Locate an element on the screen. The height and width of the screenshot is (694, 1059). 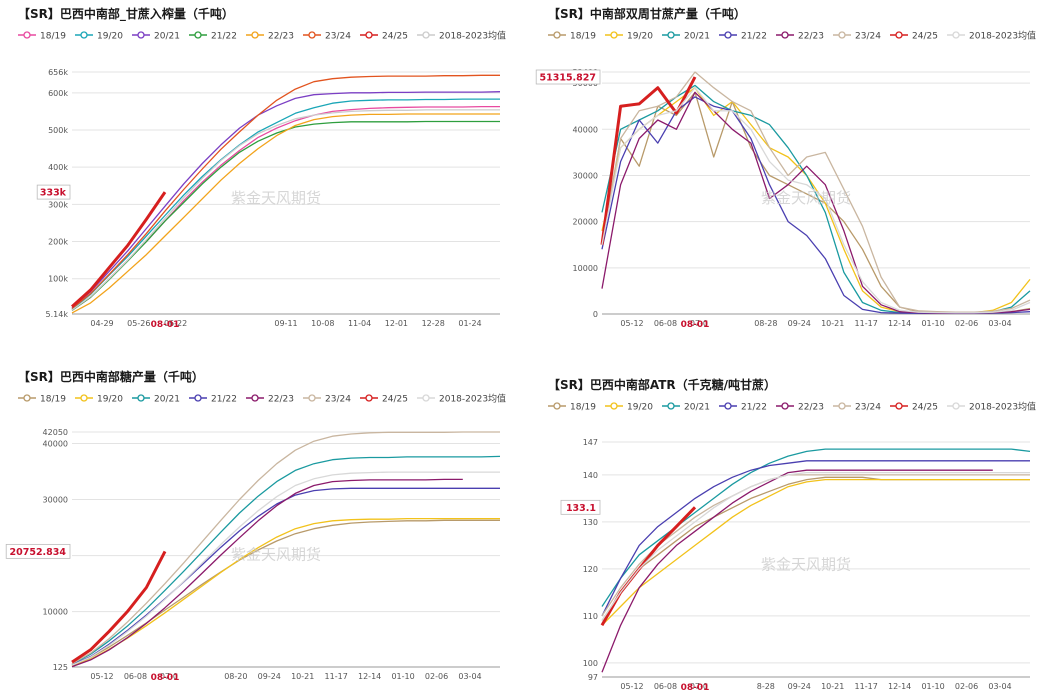
legend-item-4: 22/23 is located at coordinates (800, 407).